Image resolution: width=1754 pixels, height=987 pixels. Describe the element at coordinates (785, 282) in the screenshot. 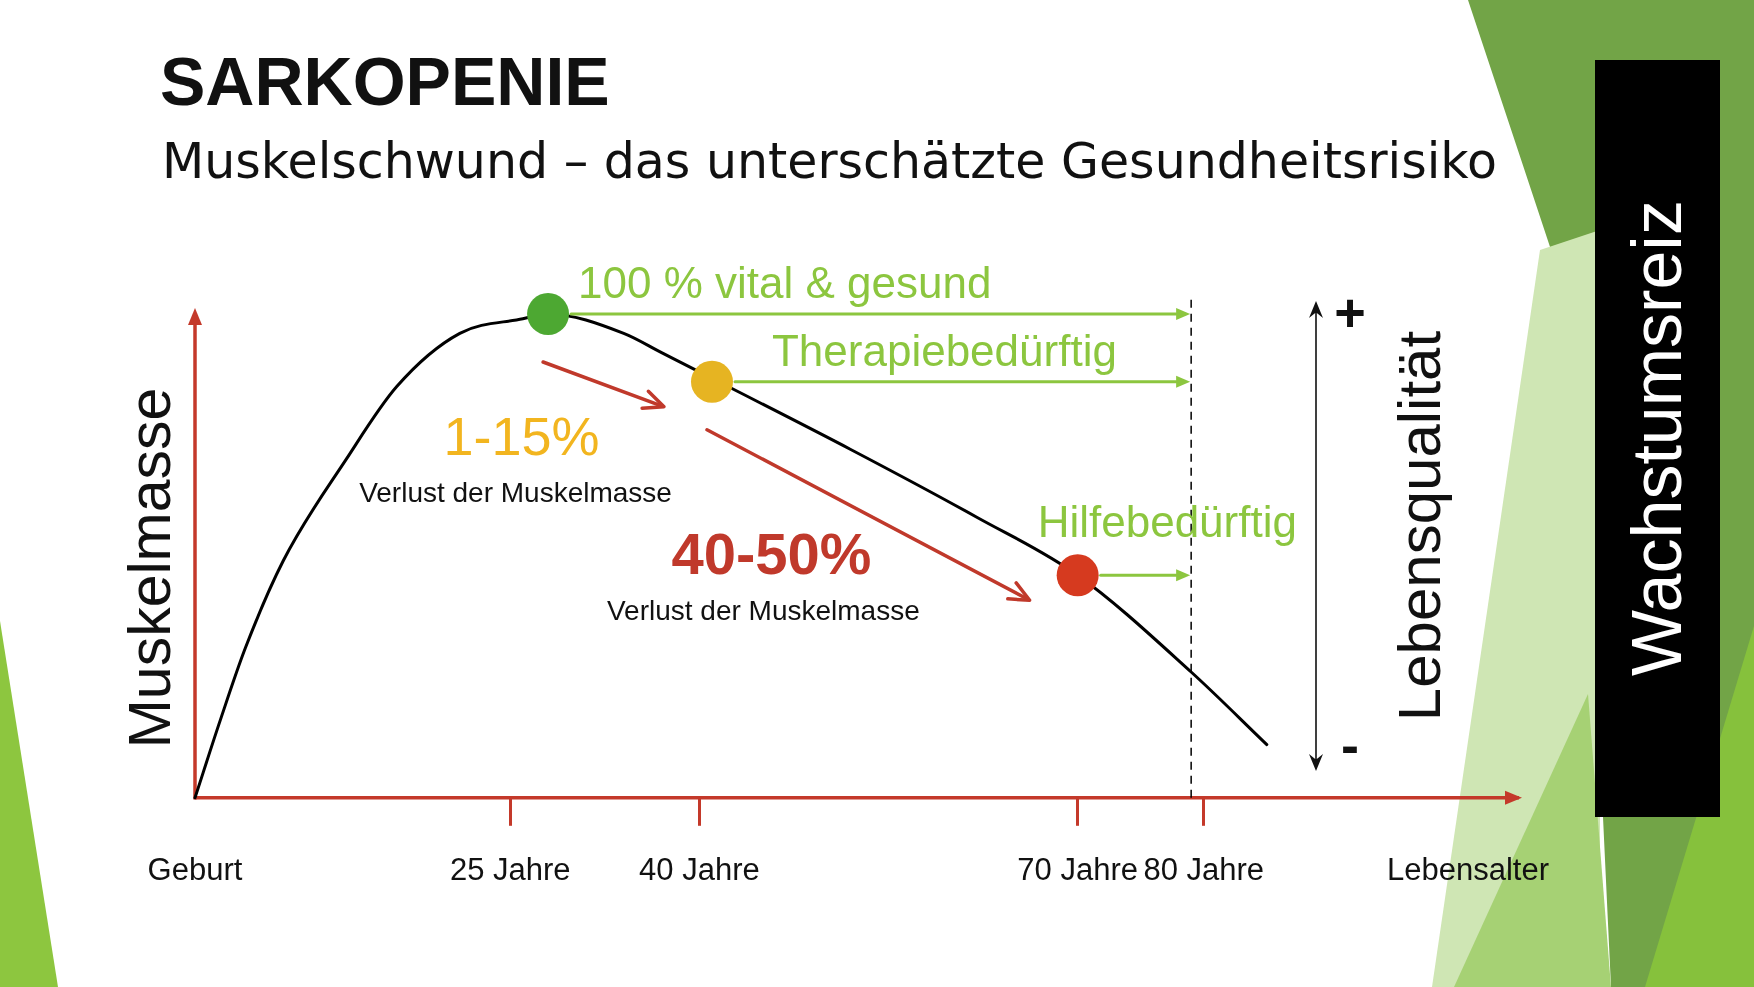

I see `annotation: 100 % vital & gesund` at that location.